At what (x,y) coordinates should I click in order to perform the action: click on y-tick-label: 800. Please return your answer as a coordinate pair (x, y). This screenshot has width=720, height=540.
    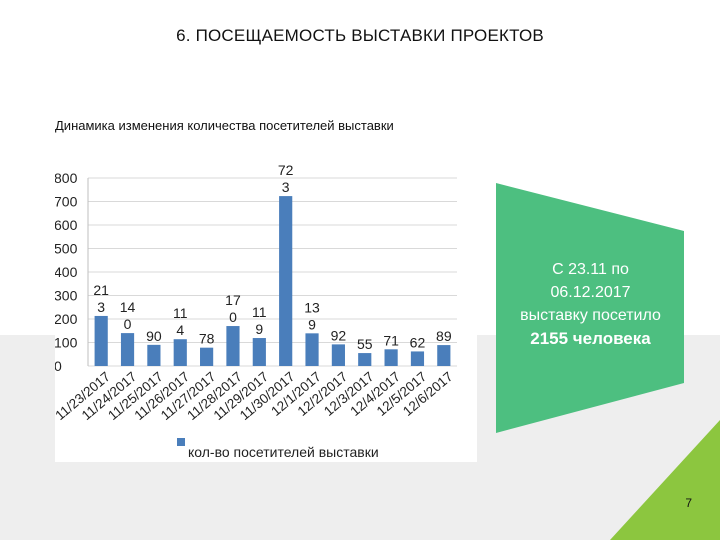
    Looking at the image, I should click on (66, 178).